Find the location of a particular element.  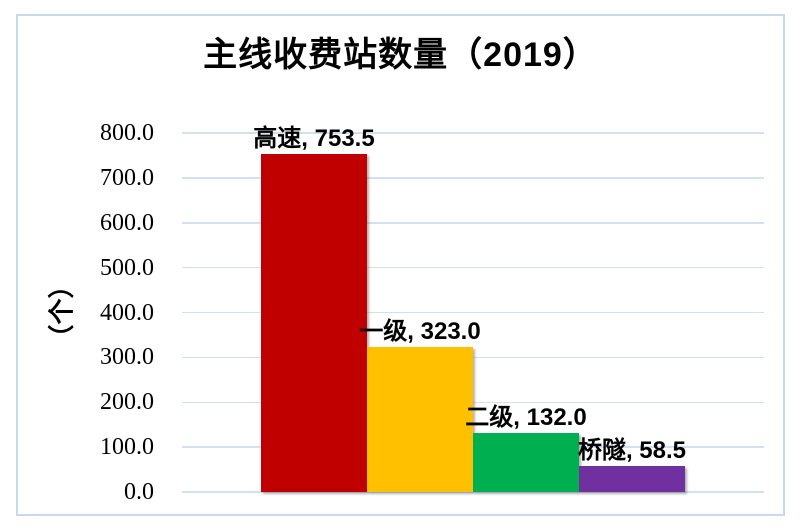

chart-title: 主线收费站数量（2019） is located at coordinates (400, 55).